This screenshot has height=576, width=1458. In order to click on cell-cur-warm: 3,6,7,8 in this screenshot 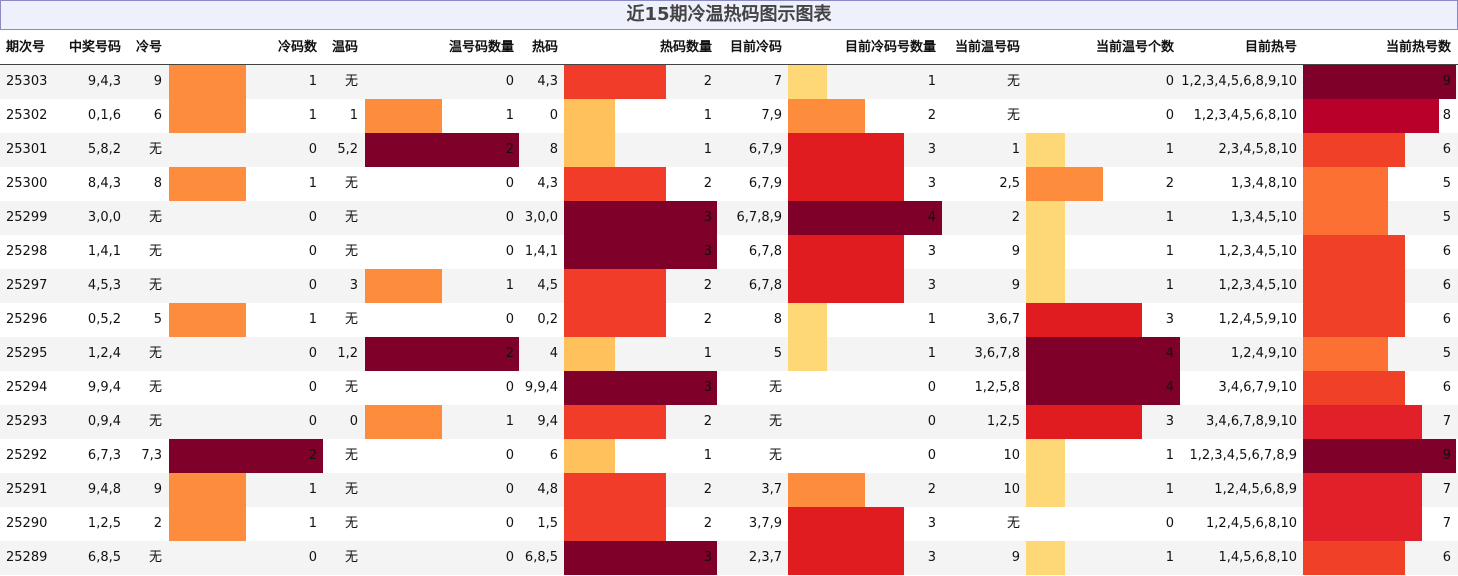, I will do `click(997, 353)`.